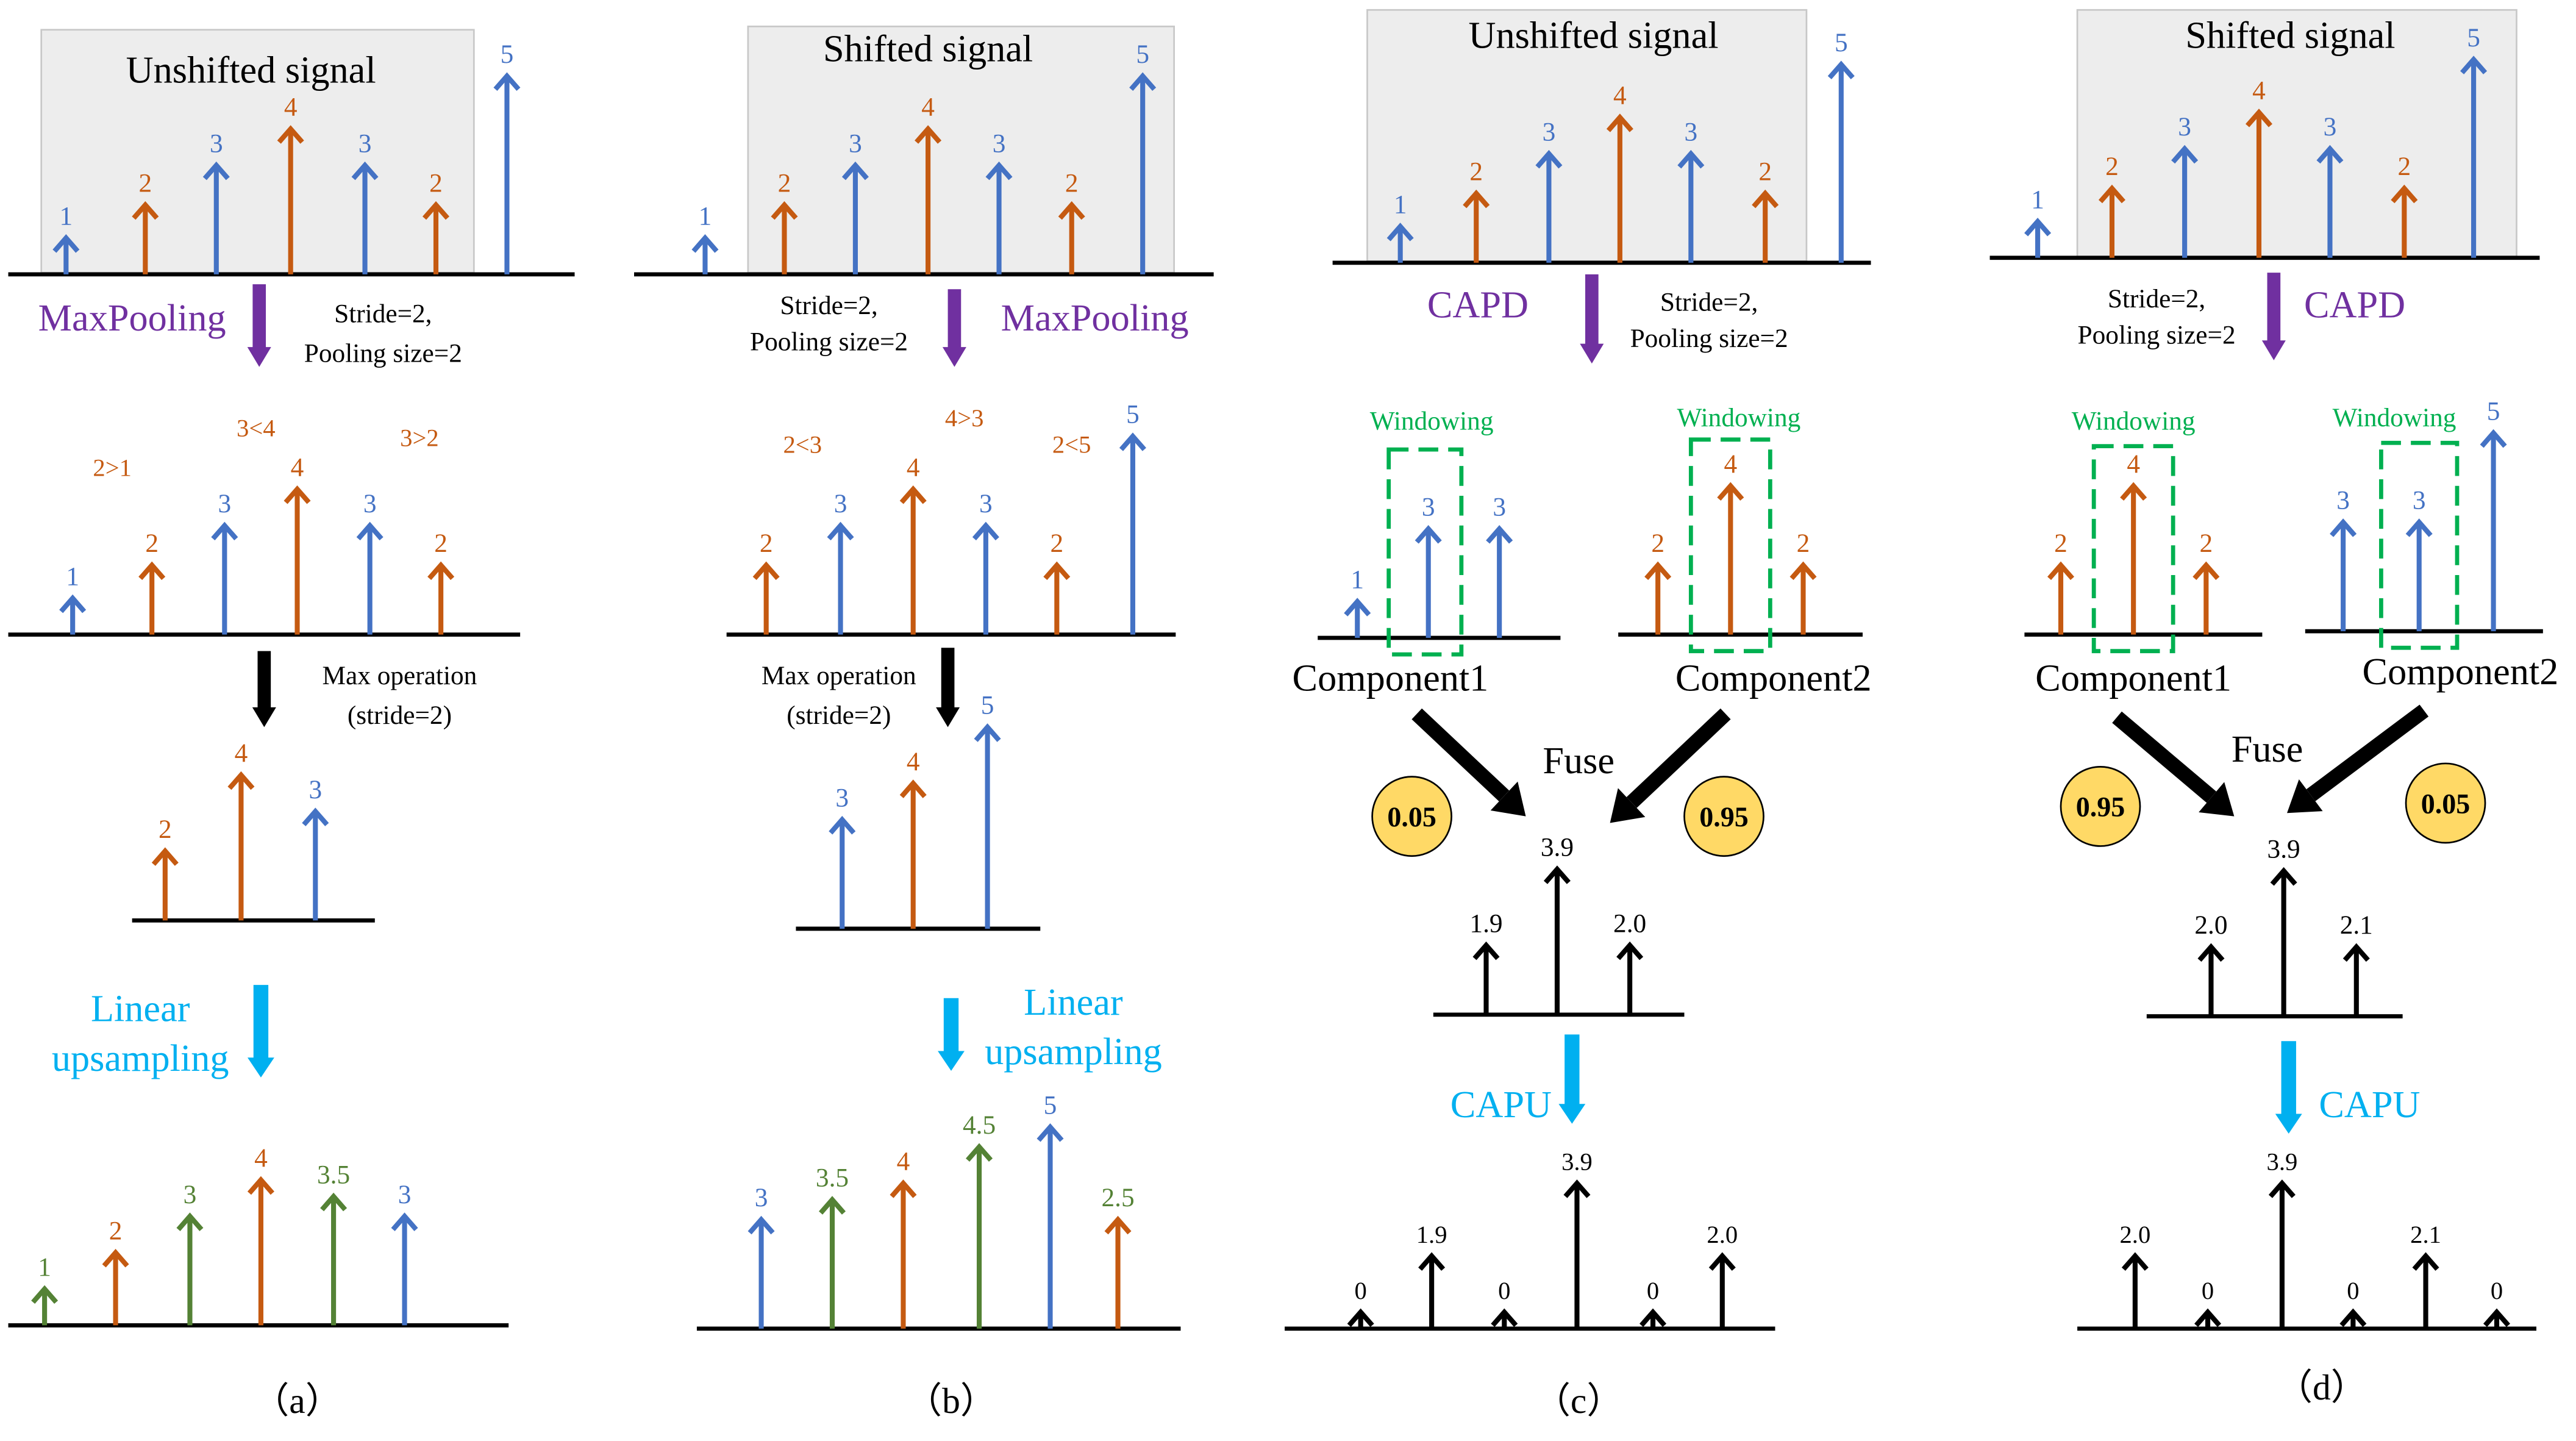 The image size is (2576, 1441). I want to click on comparison-label: 3>2, so click(420, 438).